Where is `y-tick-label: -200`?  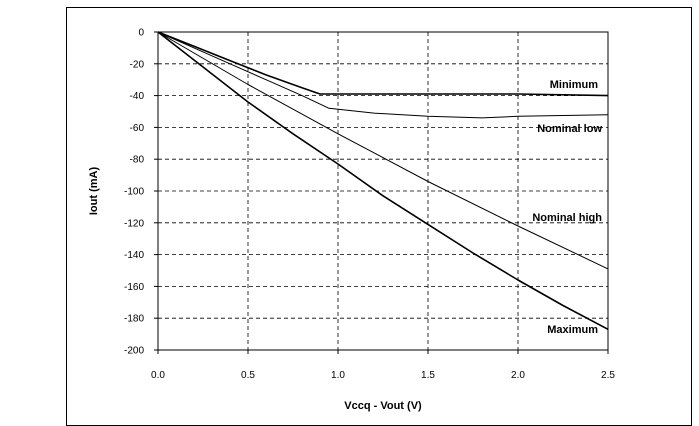
y-tick-label: -200 is located at coordinates (134, 351).